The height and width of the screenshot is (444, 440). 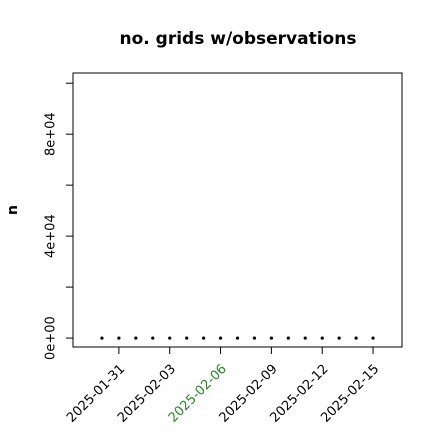 What do you see at coordinates (51, 338) in the screenshot?
I see `y-tick-label: 0e+00` at bounding box center [51, 338].